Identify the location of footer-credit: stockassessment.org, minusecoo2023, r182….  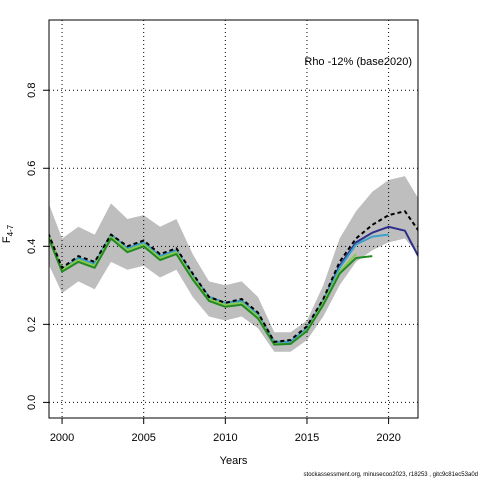
(390, 475).